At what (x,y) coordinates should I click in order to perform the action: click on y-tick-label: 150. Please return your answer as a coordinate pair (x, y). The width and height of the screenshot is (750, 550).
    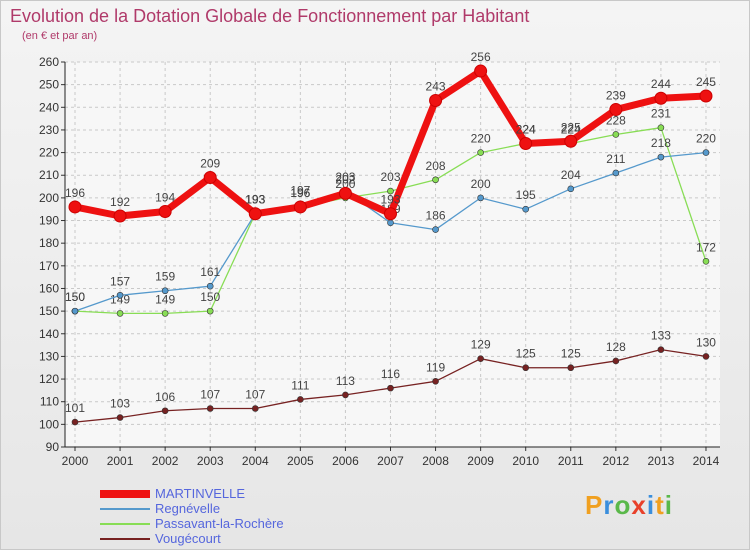
    Looking at the image, I should click on (49, 311).